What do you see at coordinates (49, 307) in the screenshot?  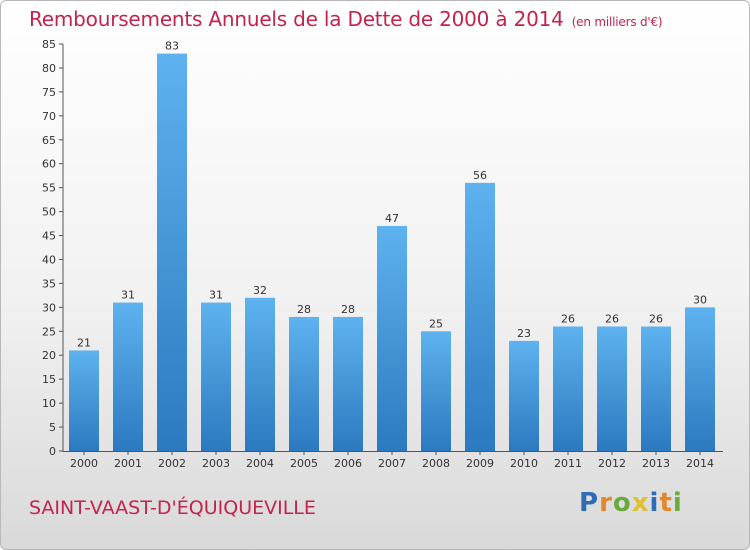 I see `y-tick-label: 30` at bounding box center [49, 307].